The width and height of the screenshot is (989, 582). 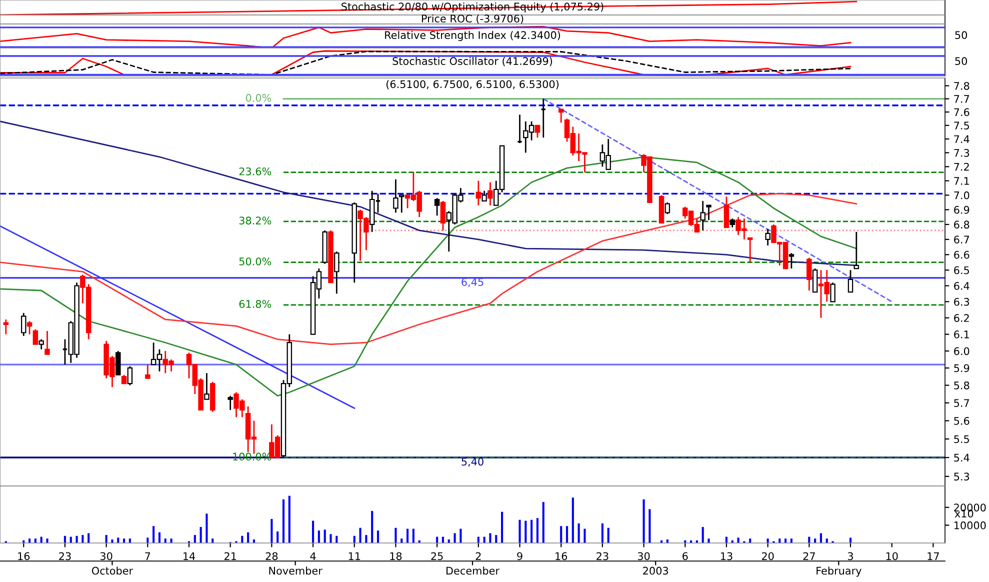 What do you see at coordinates (933, 556) in the screenshot?
I see `x-tick-label: 17` at bounding box center [933, 556].